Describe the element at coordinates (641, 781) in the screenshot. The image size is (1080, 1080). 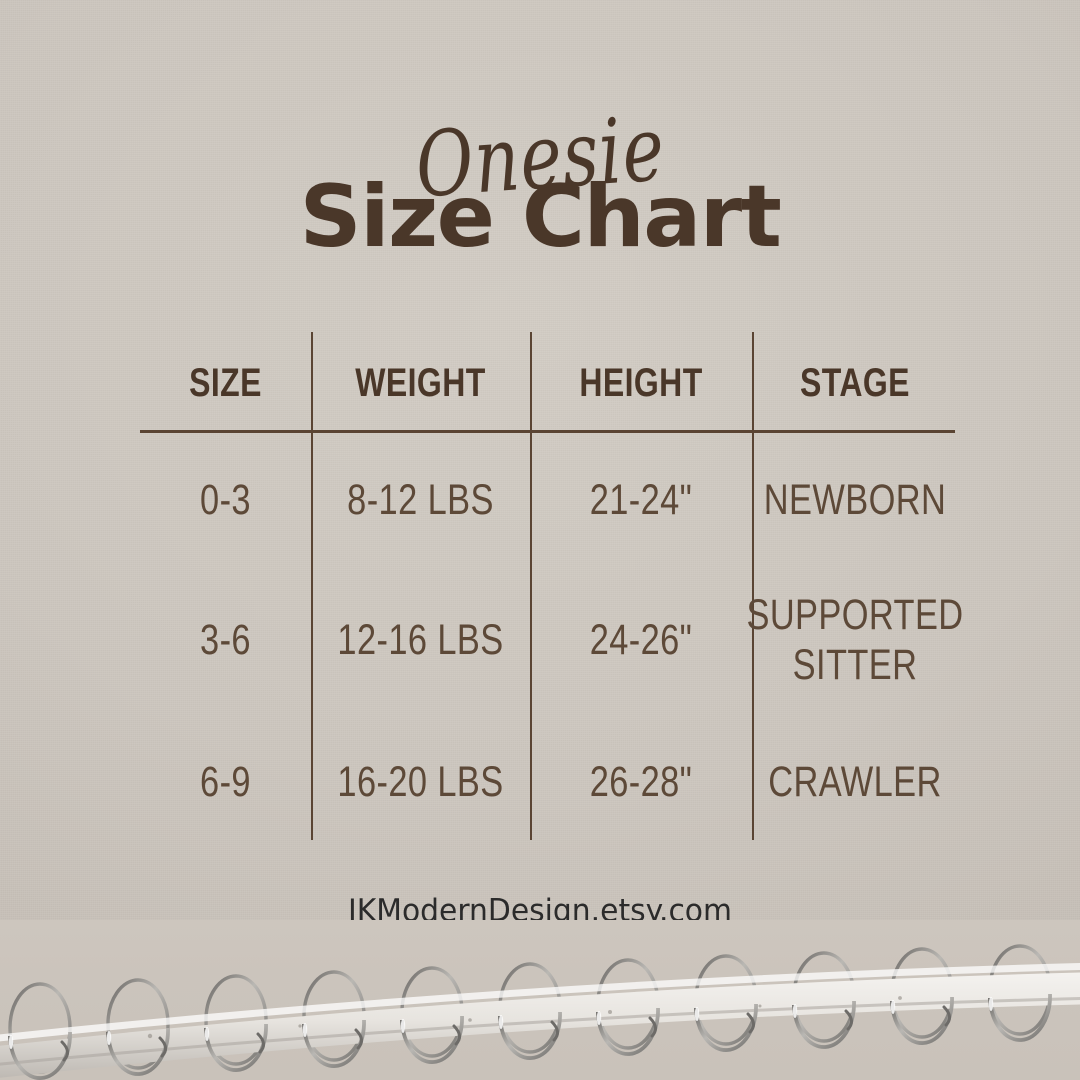
I see `table-row: 26-28"` at that location.